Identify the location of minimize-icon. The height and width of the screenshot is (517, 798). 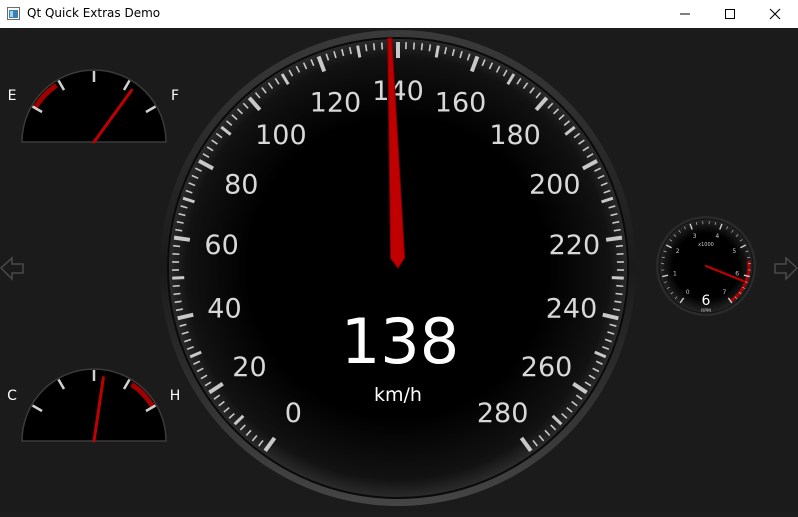
(685, 14).